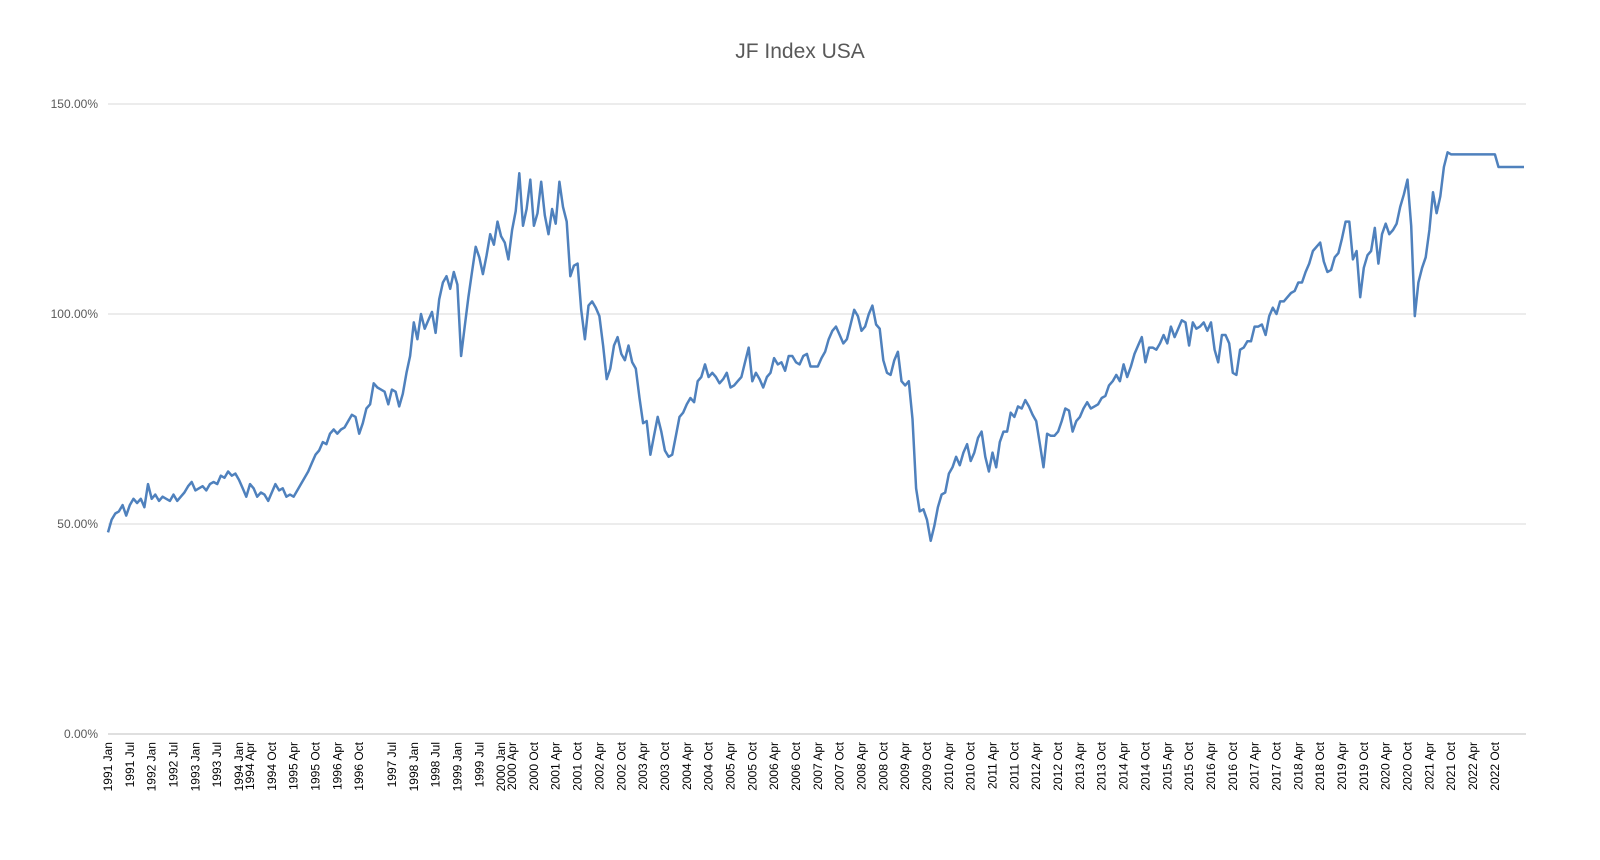 The width and height of the screenshot is (1600, 860). I want to click on x-tick-label: 2017 Apr, so click(1255, 766).